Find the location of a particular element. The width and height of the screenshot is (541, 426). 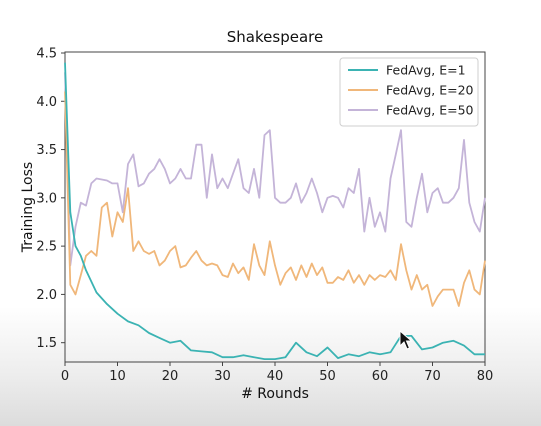

mouse-cursor-icon is located at coordinates (406, 339).